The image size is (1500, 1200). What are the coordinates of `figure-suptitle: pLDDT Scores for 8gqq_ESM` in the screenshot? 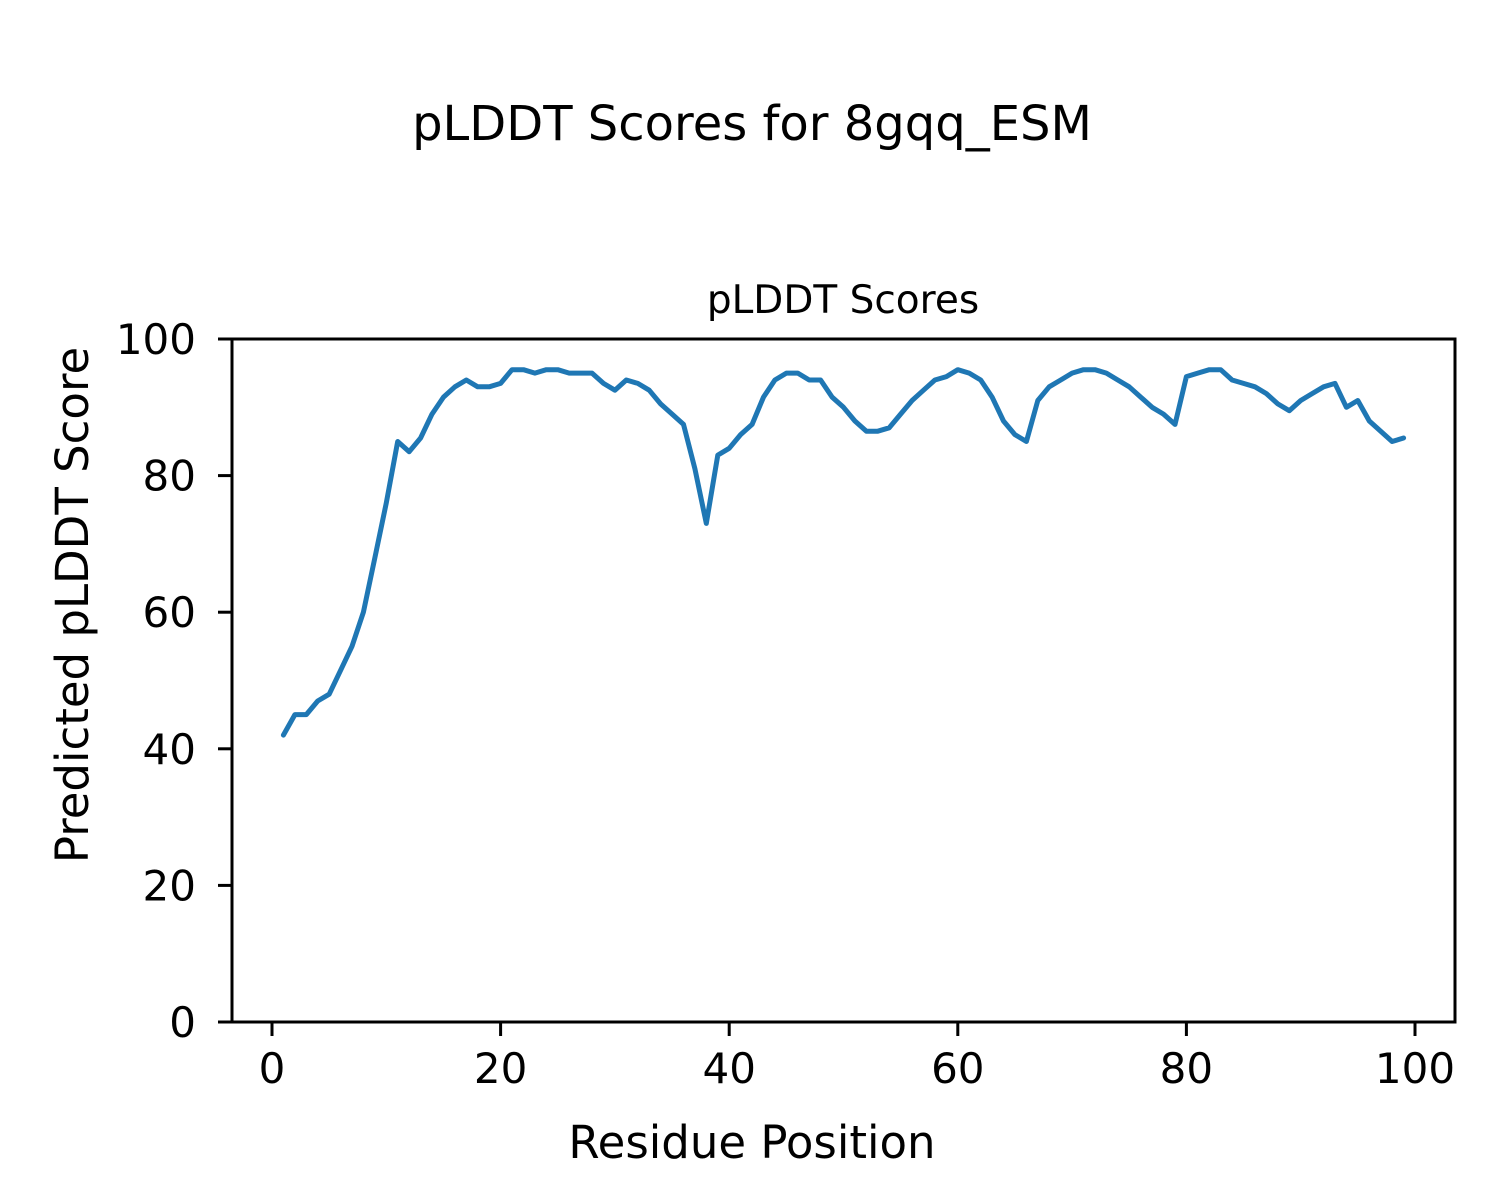 It's located at (752, 124).